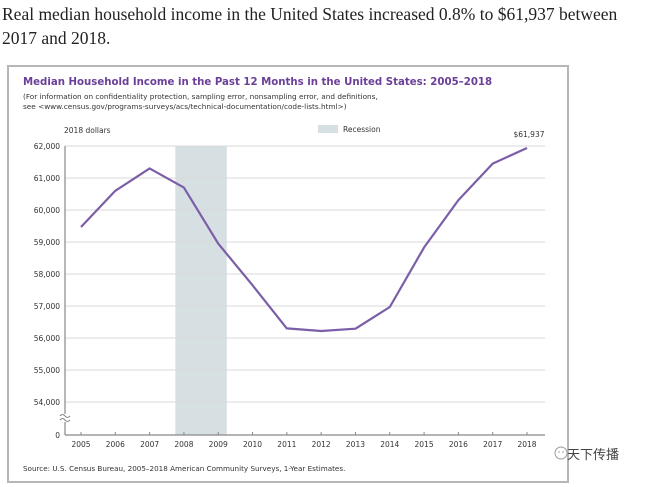 The height and width of the screenshot is (487, 650). What do you see at coordinates (218, 444) in the screenshot?
I see `x-tick-label: 2009` at bounding box center [218, 444].